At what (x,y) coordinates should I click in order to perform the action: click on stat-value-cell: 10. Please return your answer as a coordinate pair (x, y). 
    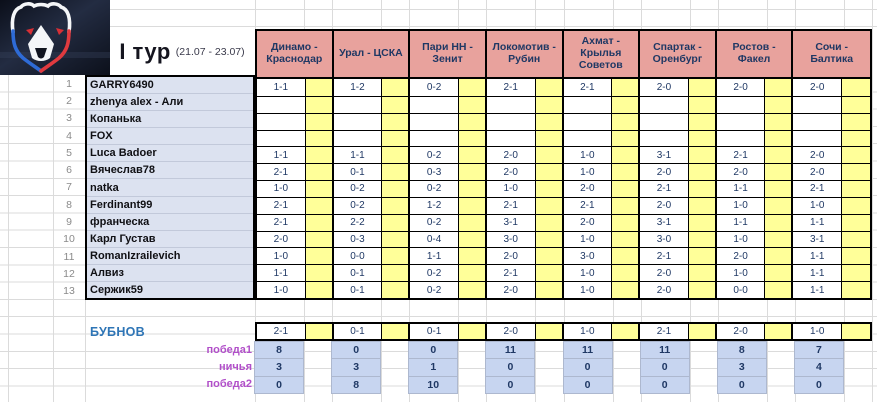
    Looking at the image, I should click on (433, 384).